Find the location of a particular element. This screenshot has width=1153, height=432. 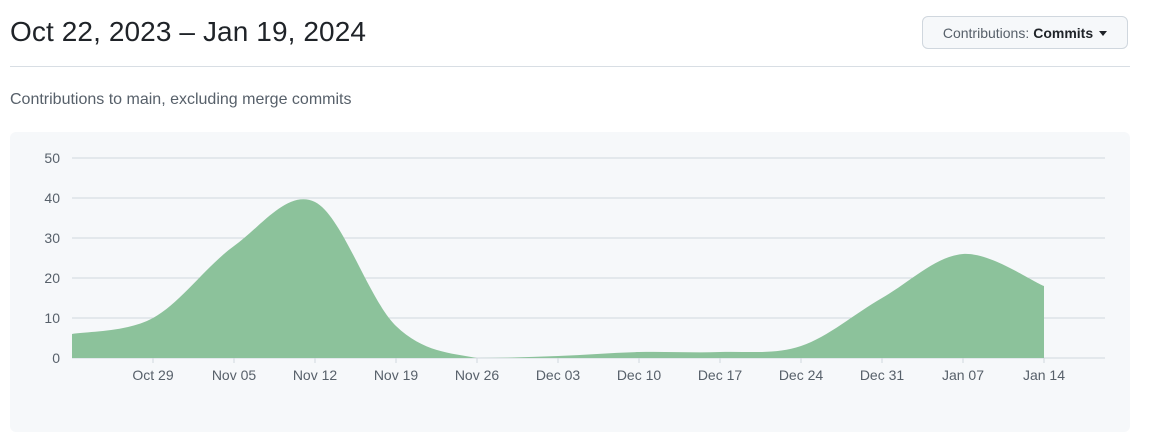

page-title: Oct 22, 2023 – Jan 19, 2024 is located at coordinates (188, 31).